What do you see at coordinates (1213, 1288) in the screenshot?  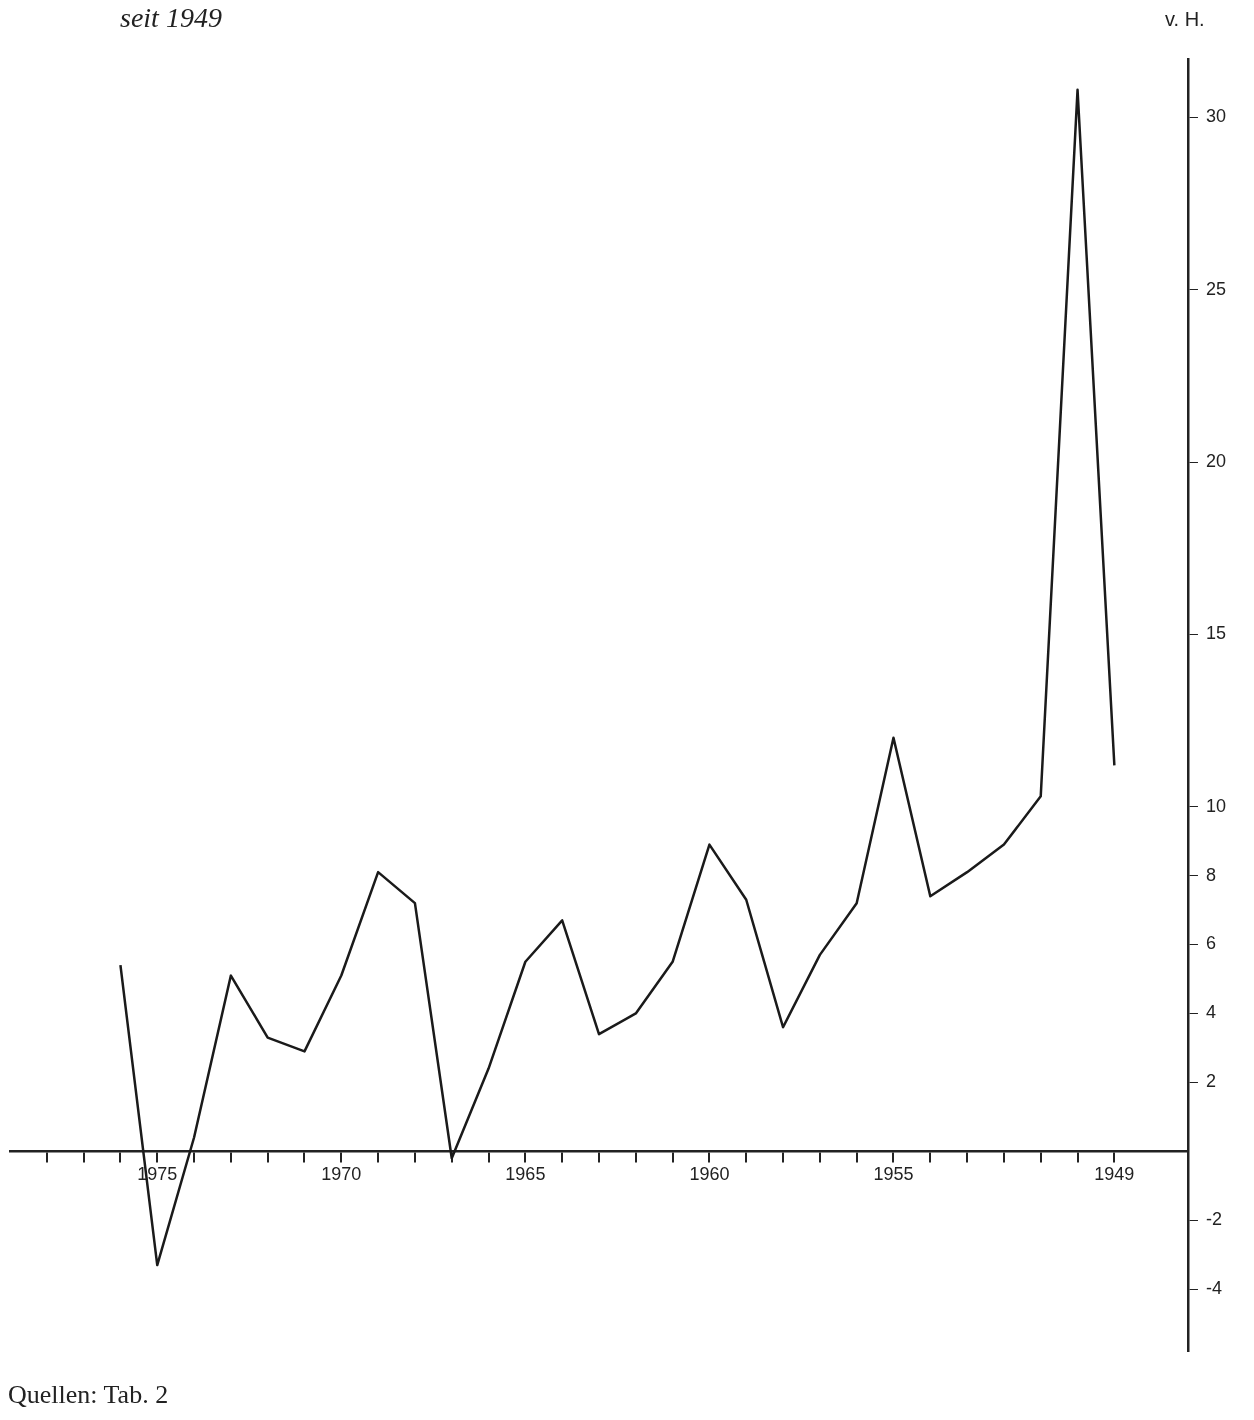 I see `y-tick-label: -4` at bounding box center [1213, 1288].